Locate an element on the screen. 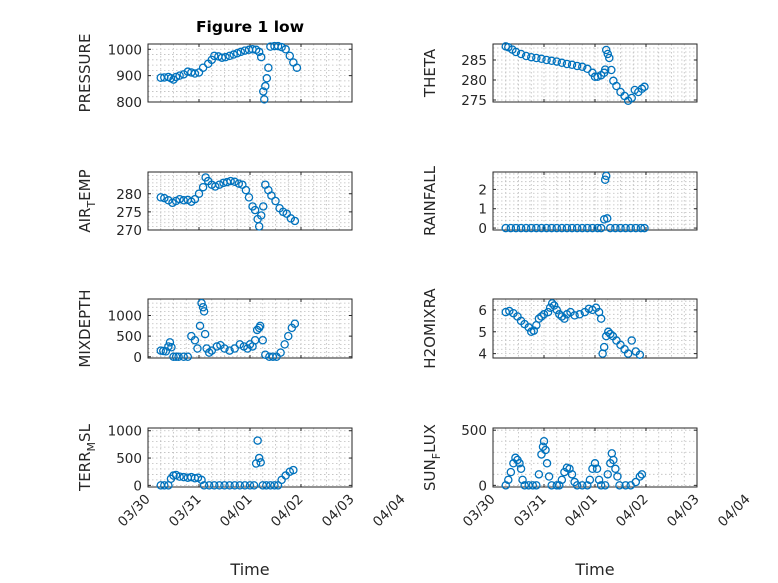 The height and width of the screenshot is (583, 778). y-axis-label: MIXDEPTH is located at coordinates (85, 328).